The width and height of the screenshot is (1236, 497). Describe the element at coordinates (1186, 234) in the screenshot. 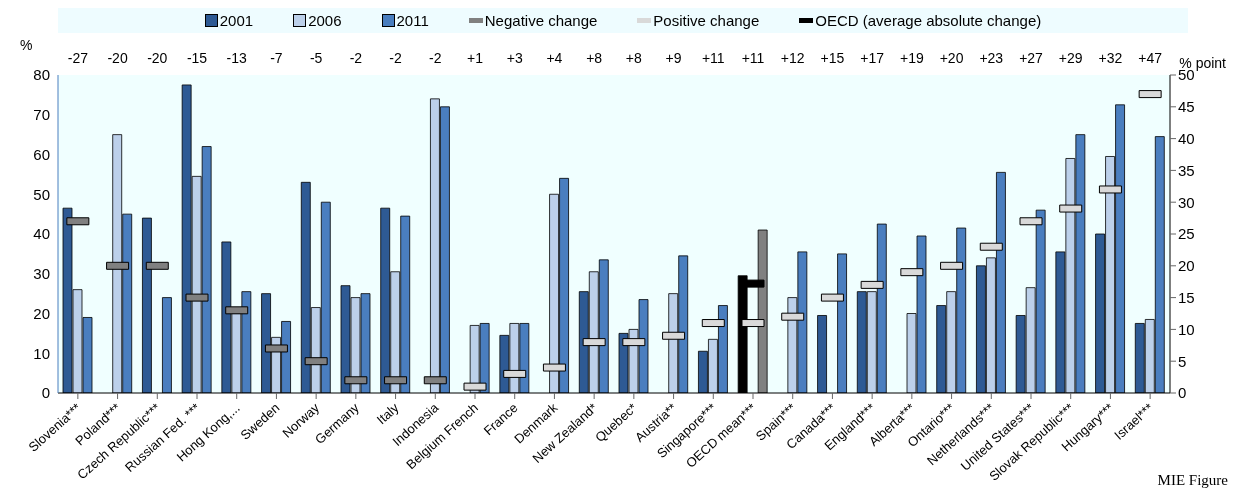

I see `y2-tick-label: 25` at that location.